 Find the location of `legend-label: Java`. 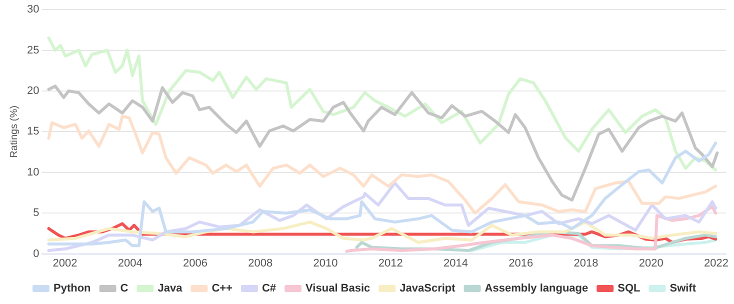

legend-label: Java is located at coordinates (171, 288).